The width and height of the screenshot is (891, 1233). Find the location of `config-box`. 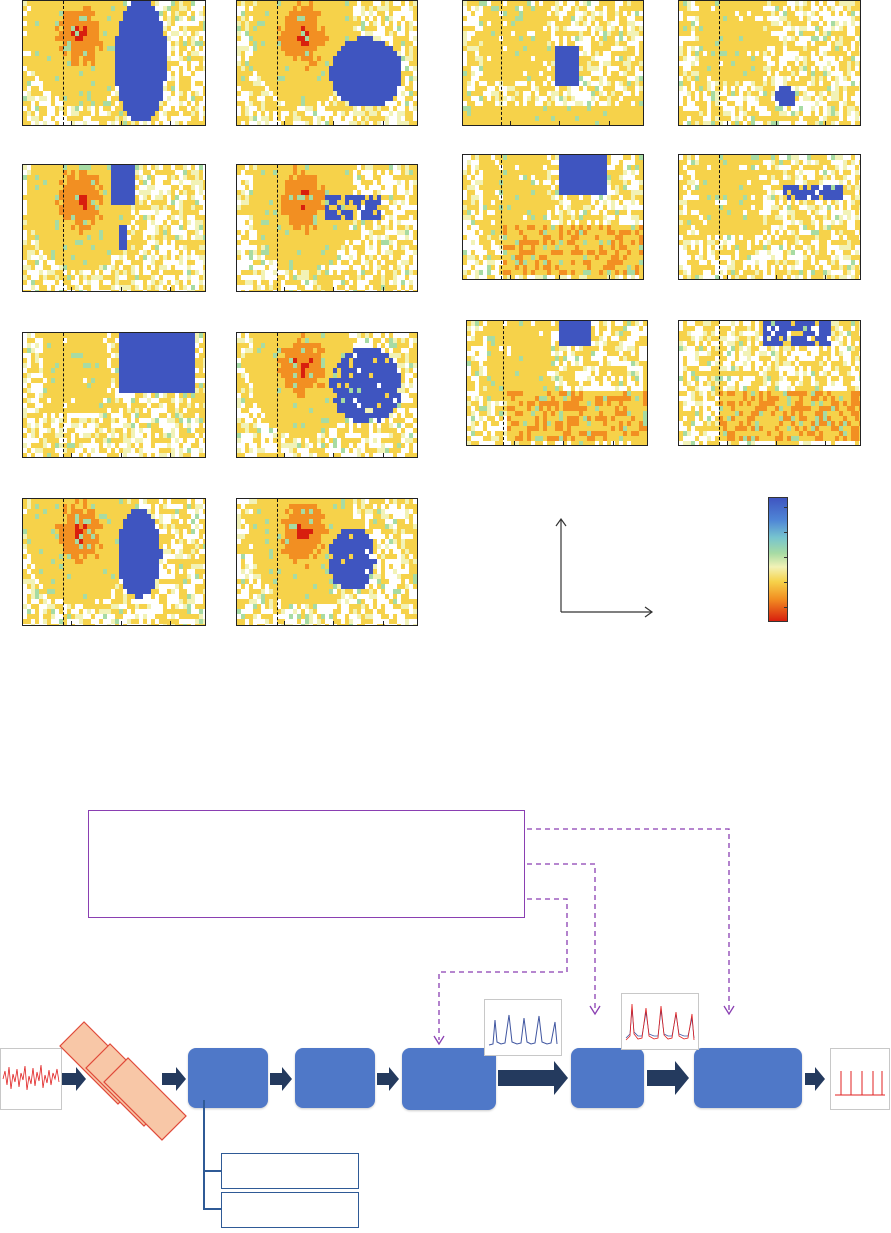

config-box is located at coordinates (306, 864).